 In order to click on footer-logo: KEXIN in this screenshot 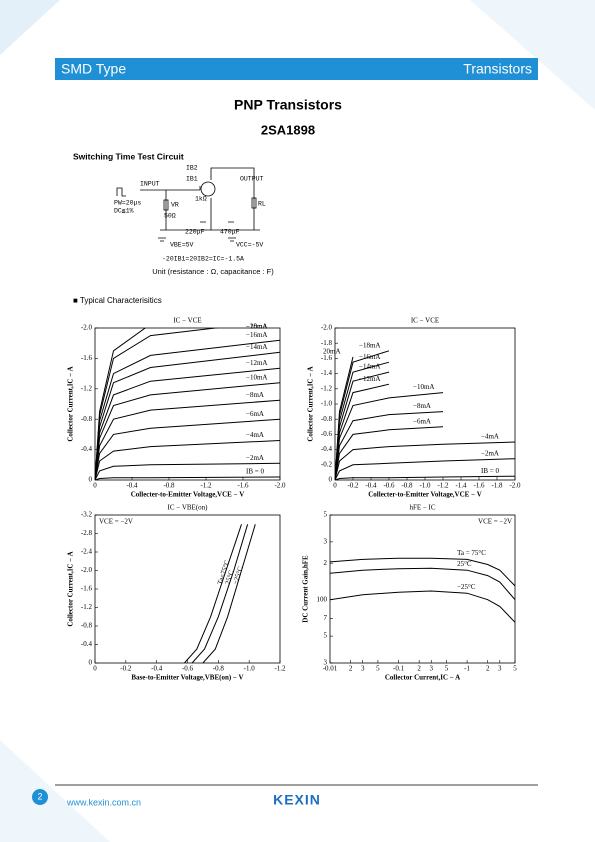, I will do `click(297, 800)`.